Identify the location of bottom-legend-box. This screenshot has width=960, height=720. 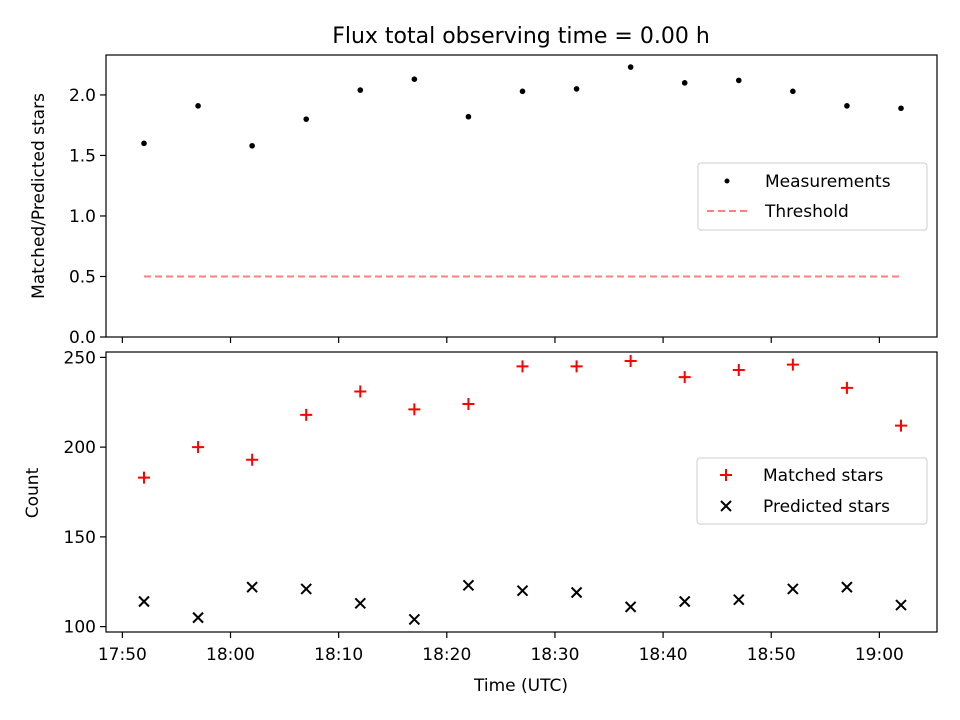
(812, 491).